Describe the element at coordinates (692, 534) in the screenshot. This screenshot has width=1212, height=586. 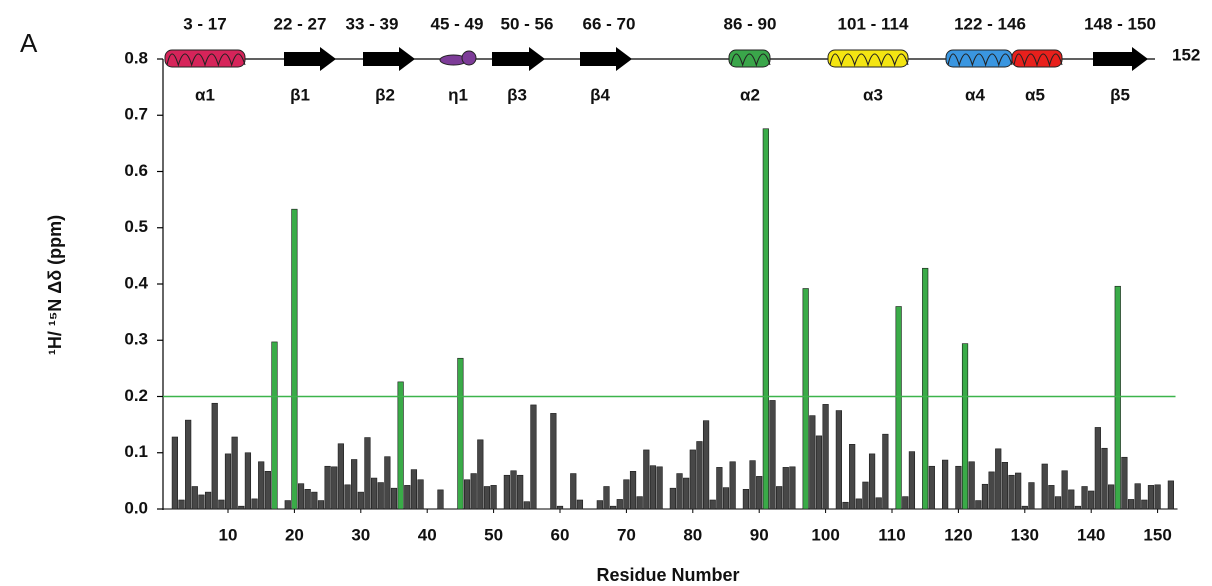
I see `x-tick-label: 80` at that location.